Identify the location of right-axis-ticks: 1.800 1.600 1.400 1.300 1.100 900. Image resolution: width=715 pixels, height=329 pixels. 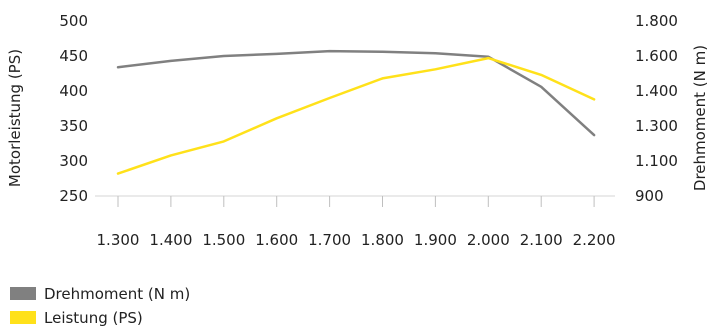
(656, 108).